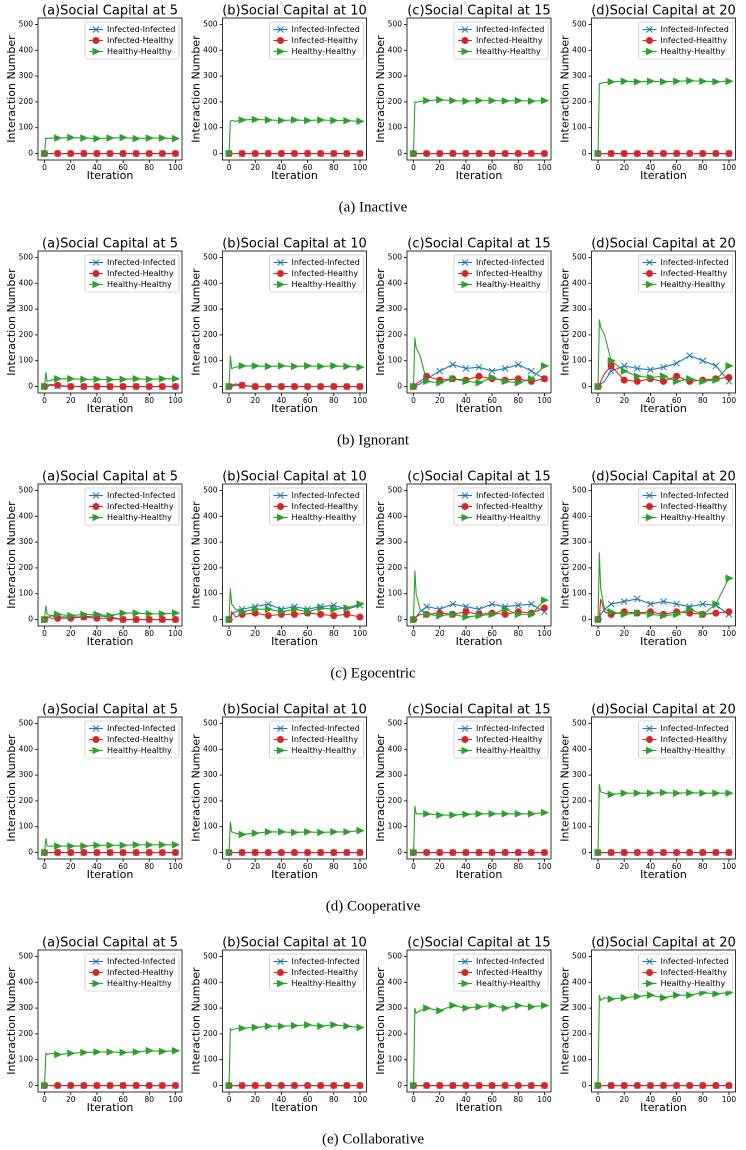 The height and width of the screenshot is (1150, 746). Describe the element at coordinates (326, 262) in the screenshot. I see `legend-label: Infected-Infected` at that location.